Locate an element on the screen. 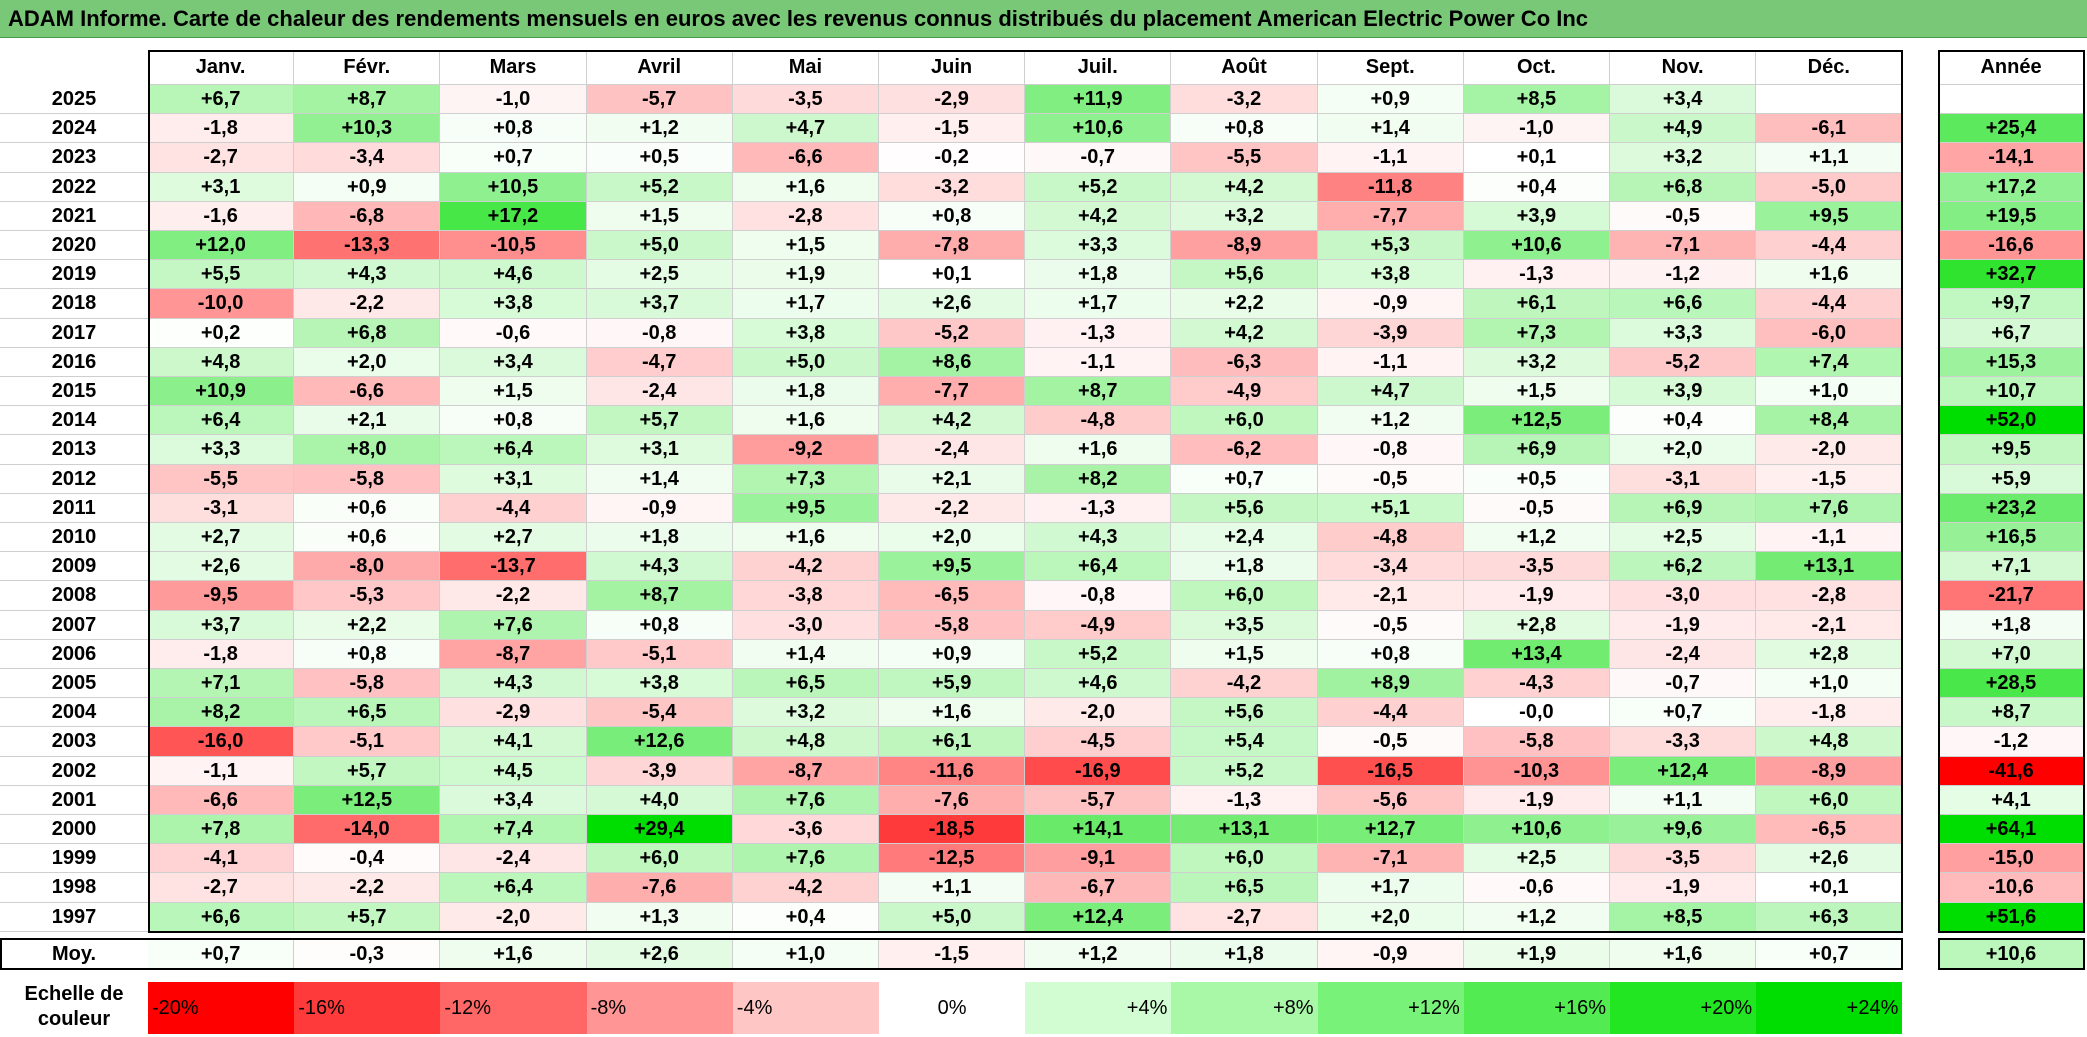  heatmap-cell: -1,1 is located at coordinates (1390, 158).